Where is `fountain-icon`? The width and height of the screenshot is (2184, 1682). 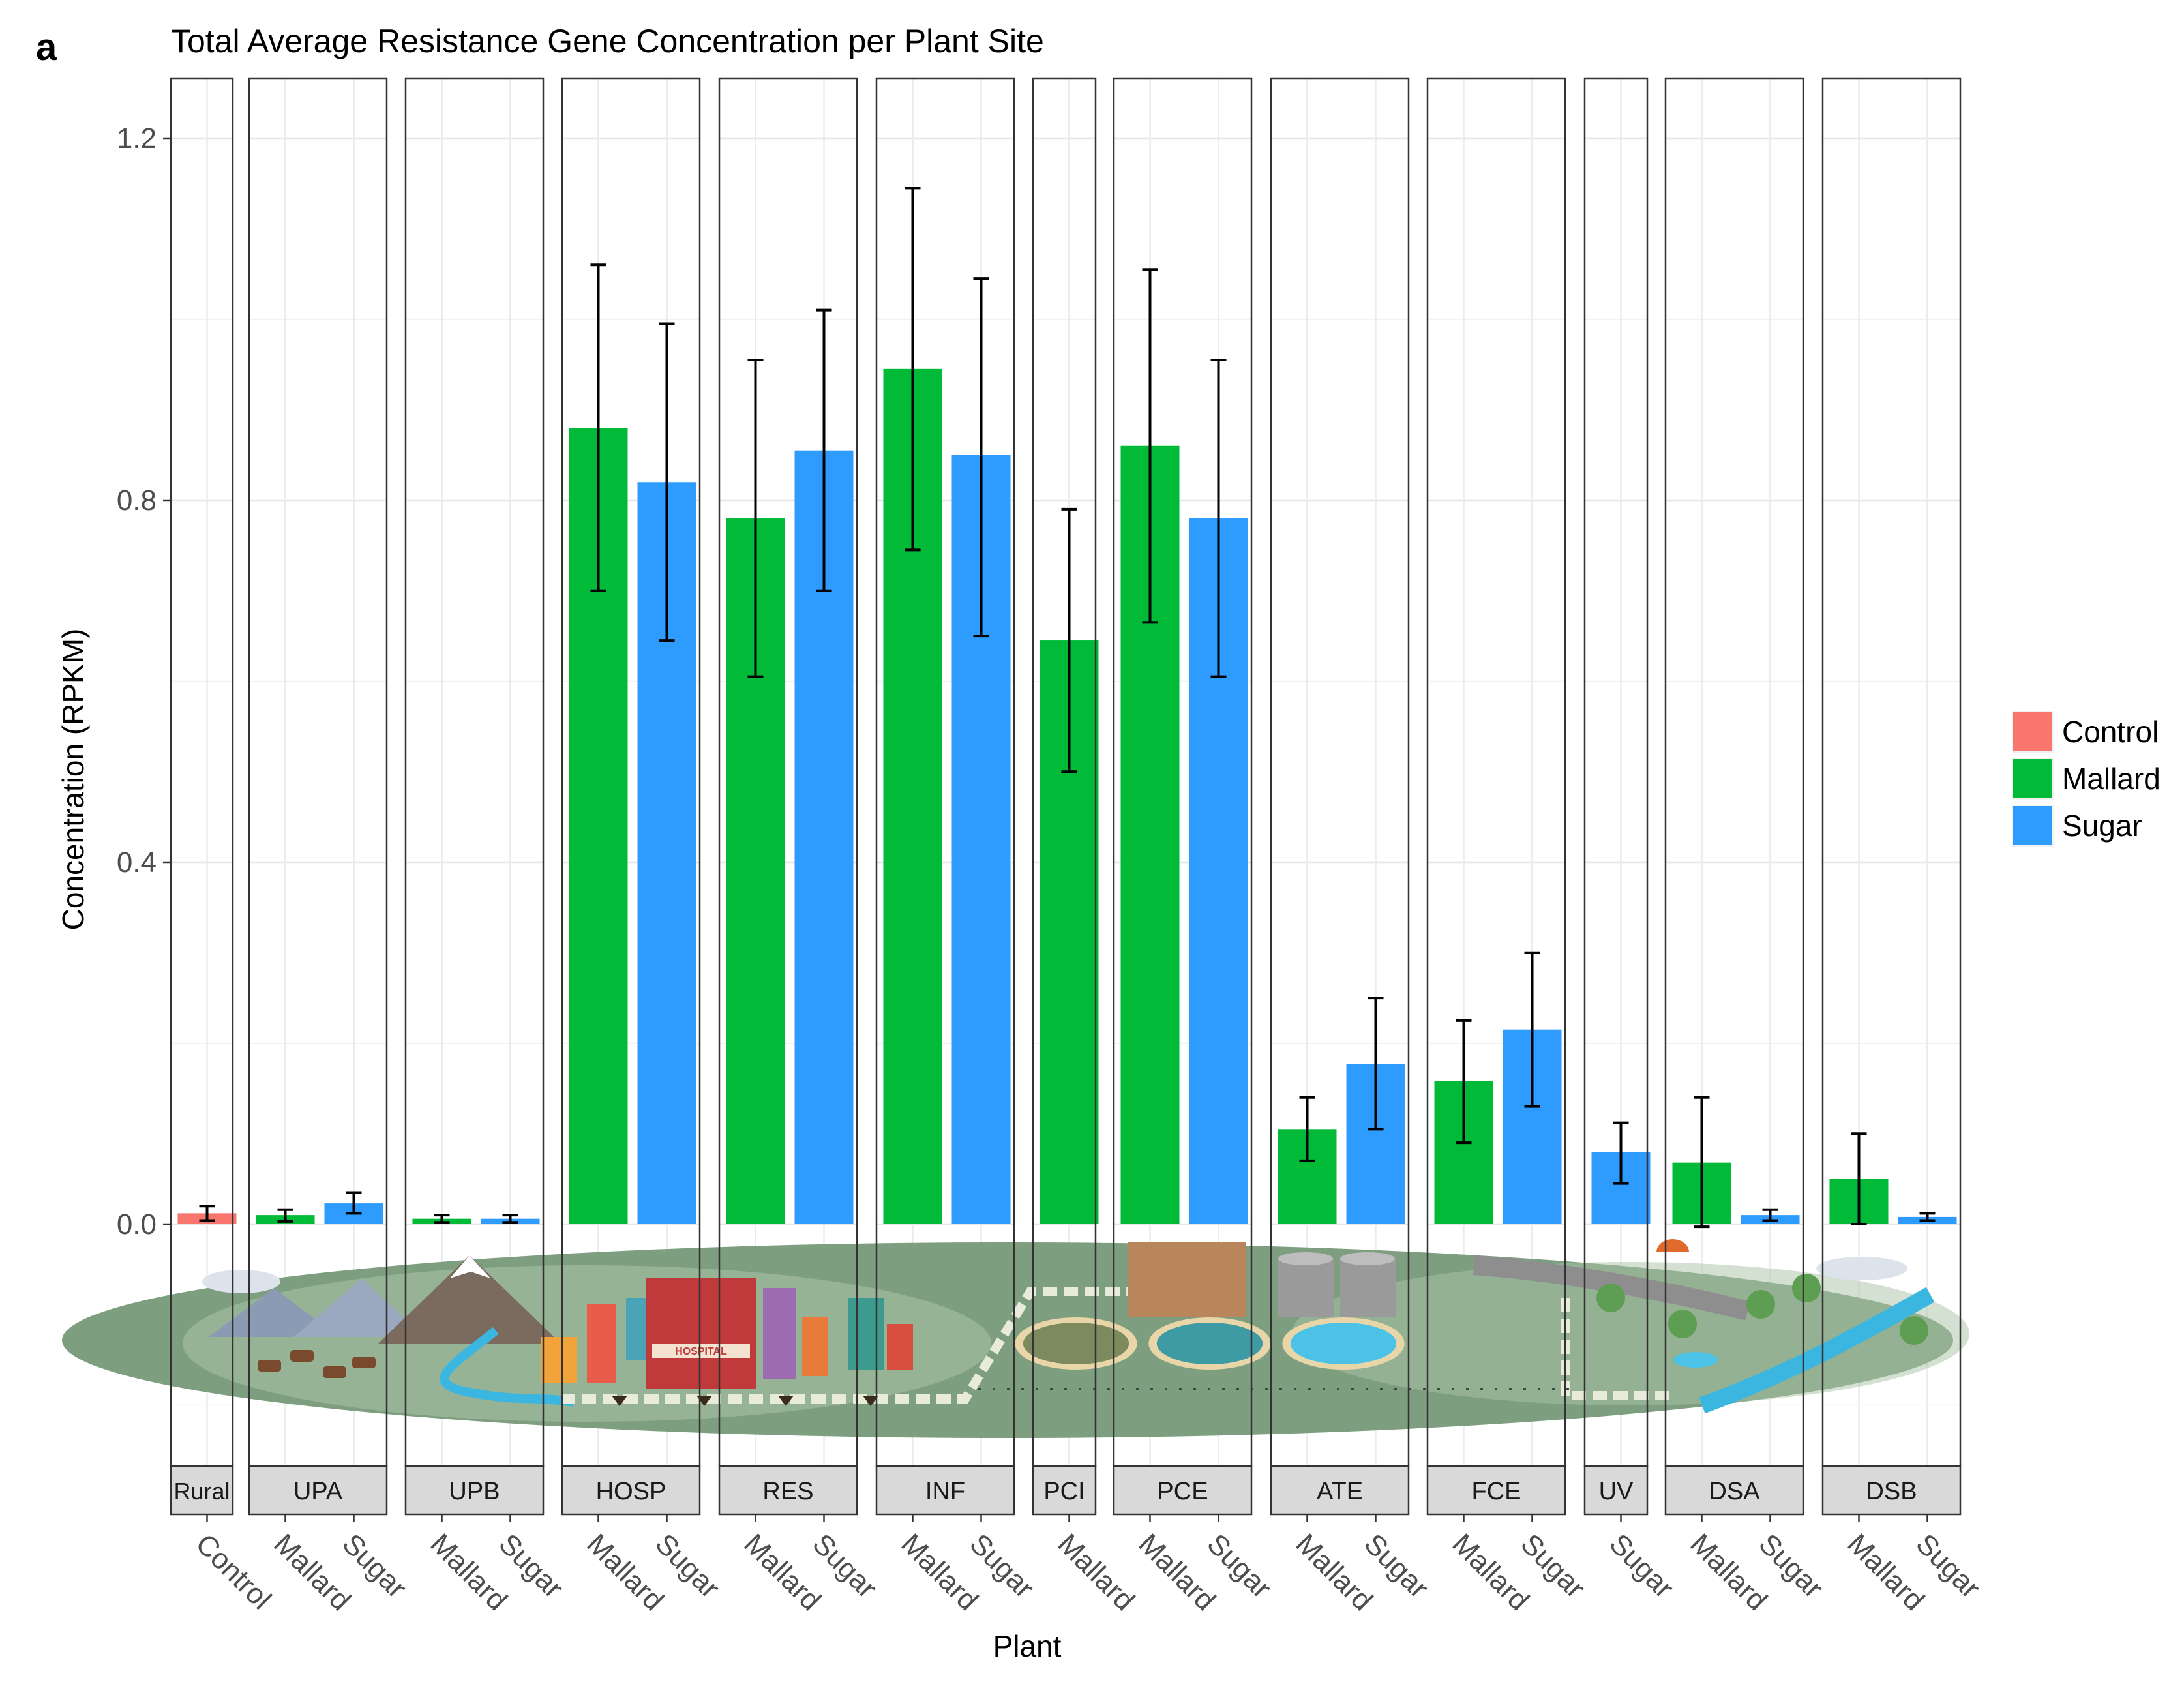
fountain-icon is located at coordinates (1696, 1360).